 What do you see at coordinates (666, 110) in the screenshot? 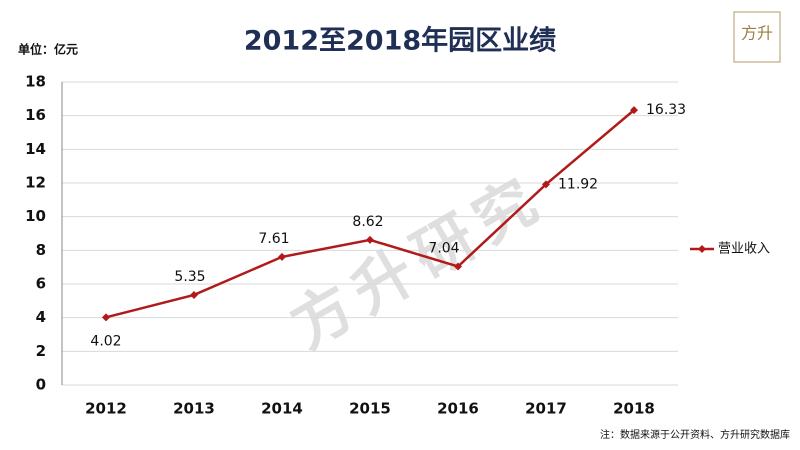
I see `data-label: 16.33` at bounding box center [666, 110].